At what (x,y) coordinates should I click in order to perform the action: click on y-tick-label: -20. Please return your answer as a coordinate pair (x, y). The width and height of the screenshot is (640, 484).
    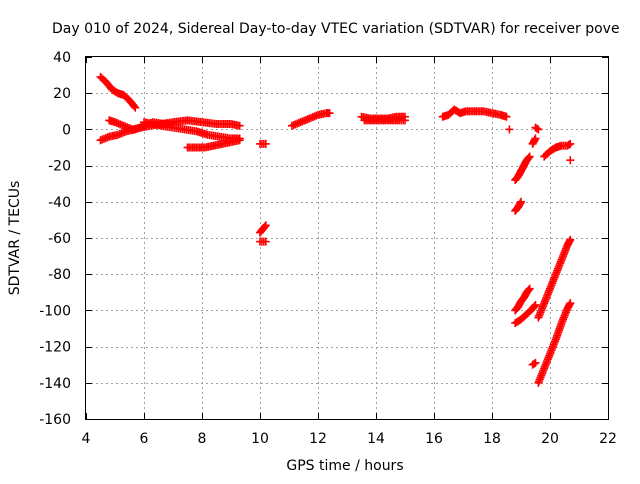
    Looking at the image, I should click on (59, 167).